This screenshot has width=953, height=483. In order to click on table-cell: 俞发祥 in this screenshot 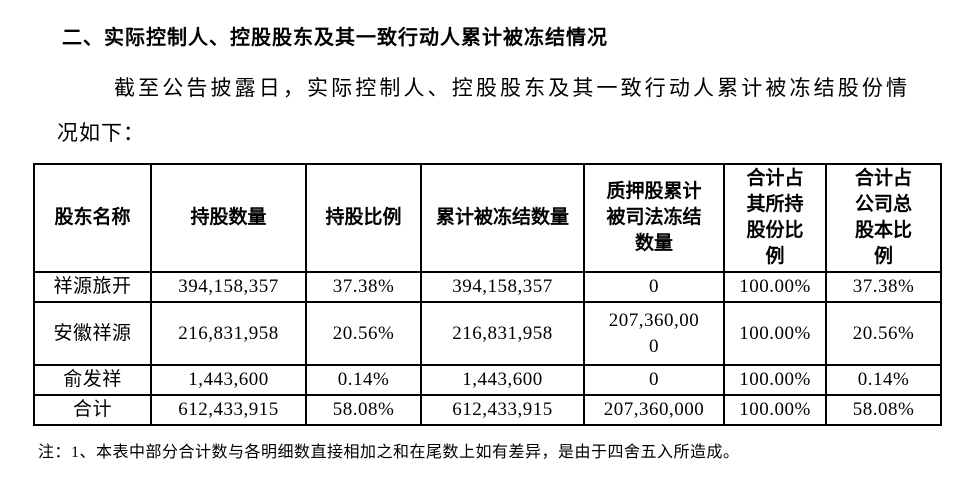, I will do `click(92, 380)`.